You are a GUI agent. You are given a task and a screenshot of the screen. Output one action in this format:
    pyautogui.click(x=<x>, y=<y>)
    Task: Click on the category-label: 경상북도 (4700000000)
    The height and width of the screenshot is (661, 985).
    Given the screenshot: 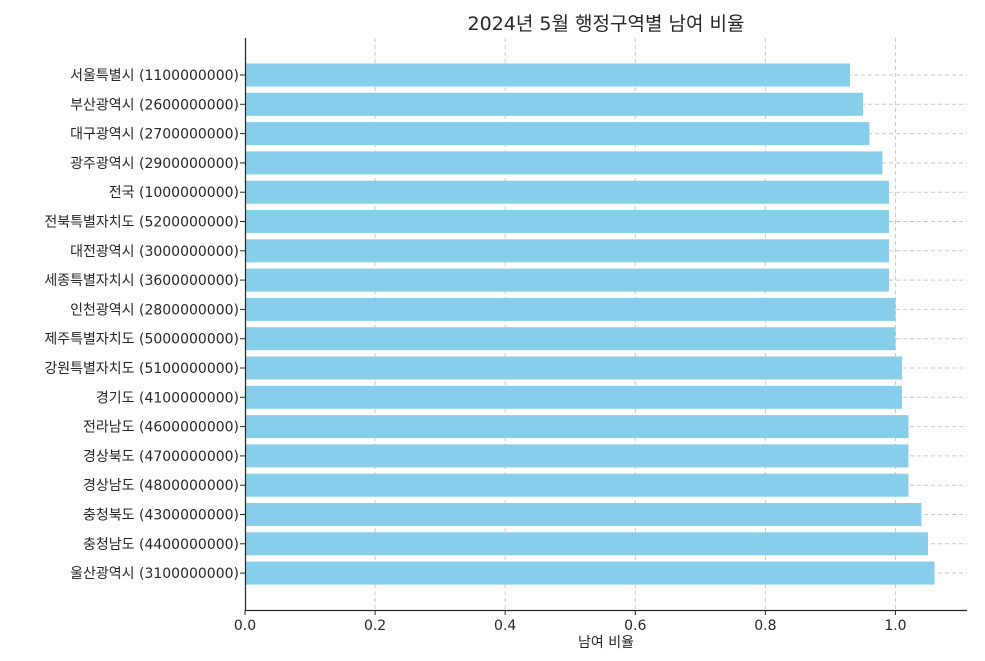 What is the action you would take?
    pyautogui.click(x=161, y=457)
    